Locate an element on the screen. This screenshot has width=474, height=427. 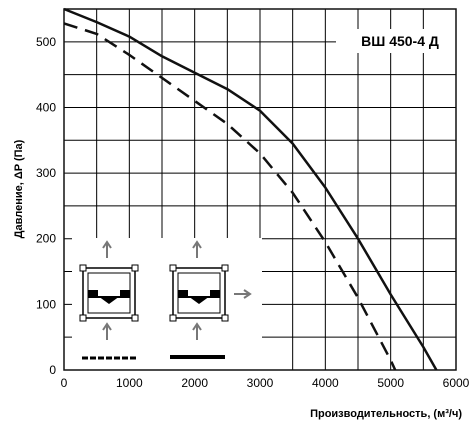
y-tick-label: 0 is located at coordinates (52, 370).